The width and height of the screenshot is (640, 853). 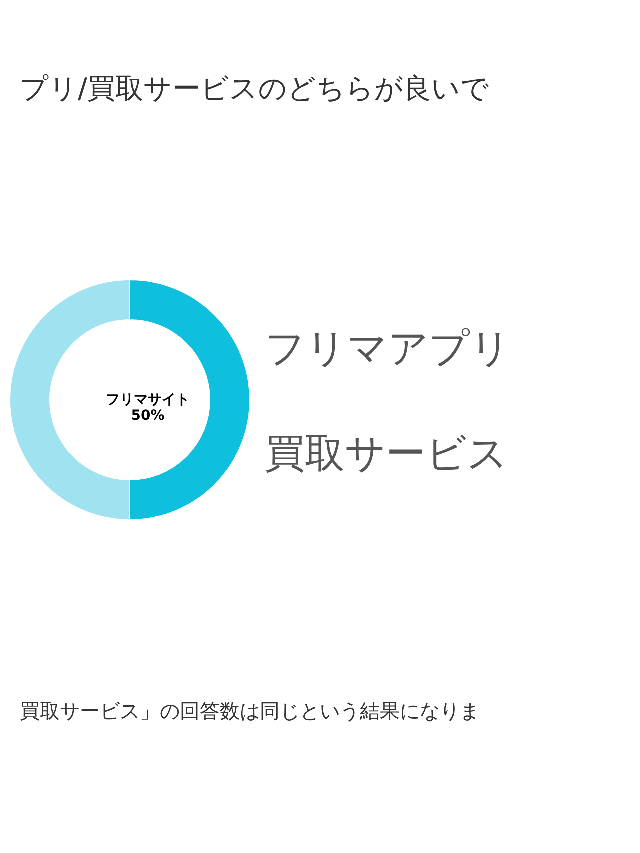 I want to click on text: 買取サービス, so click(x=386, y=454).